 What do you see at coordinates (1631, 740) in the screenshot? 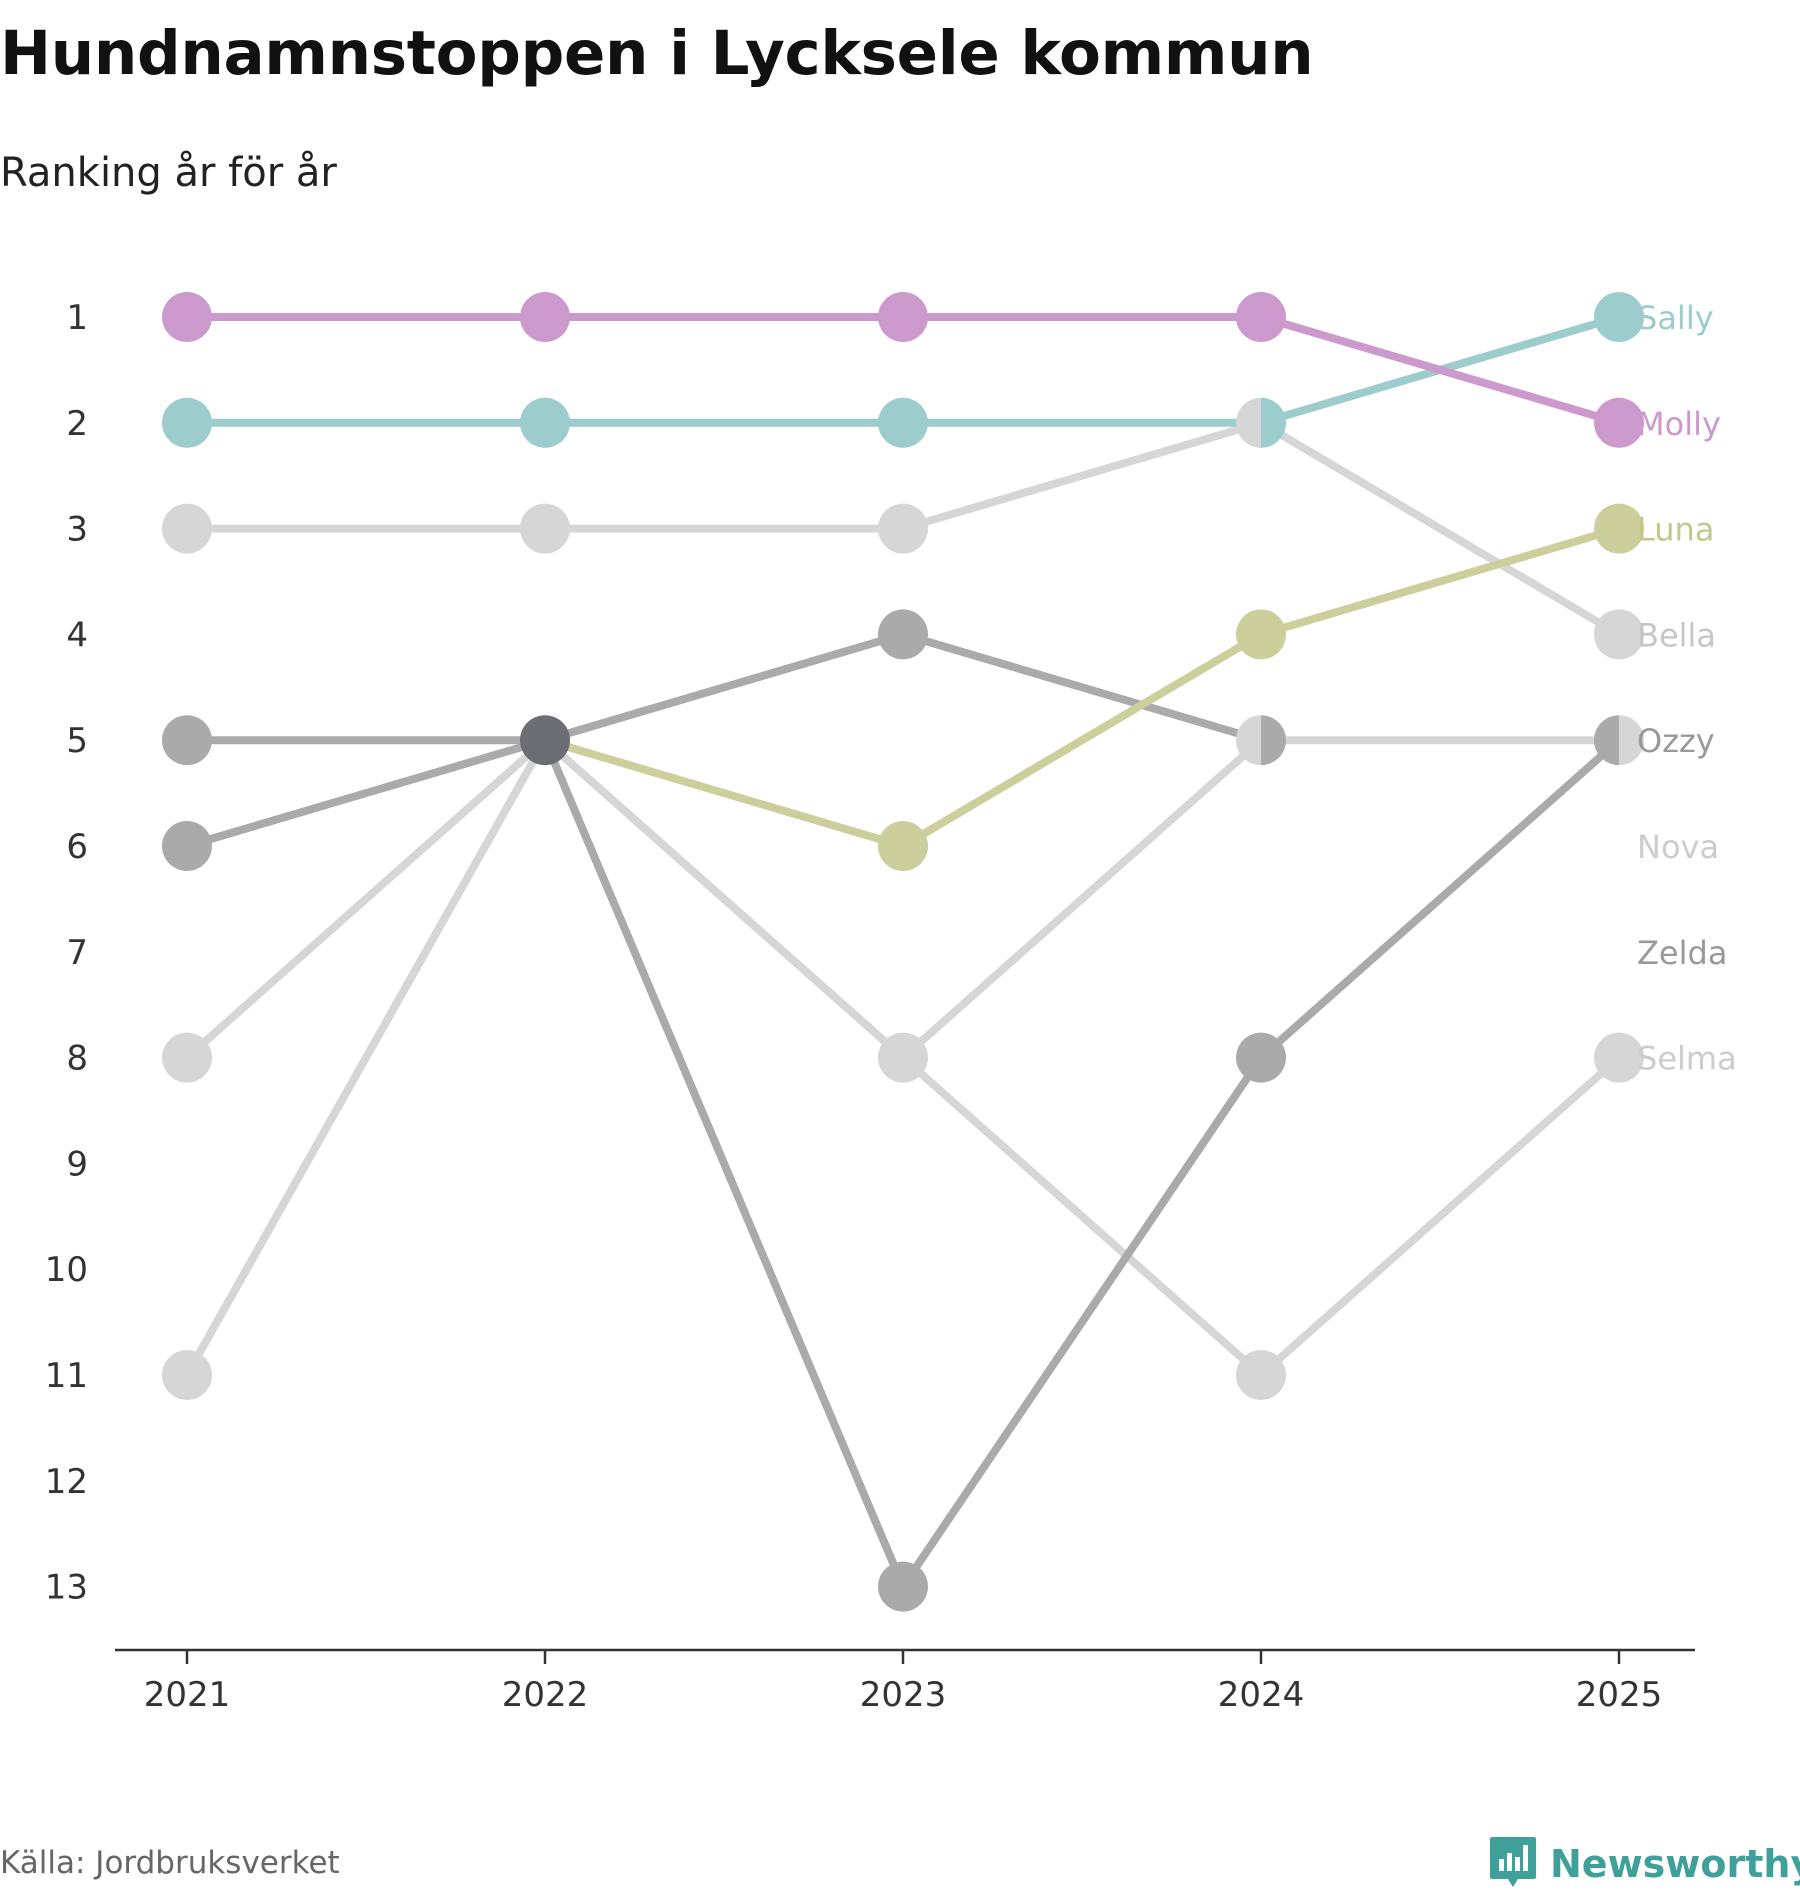
I see `point-nova-2025` at bounding box center [1631, 740].